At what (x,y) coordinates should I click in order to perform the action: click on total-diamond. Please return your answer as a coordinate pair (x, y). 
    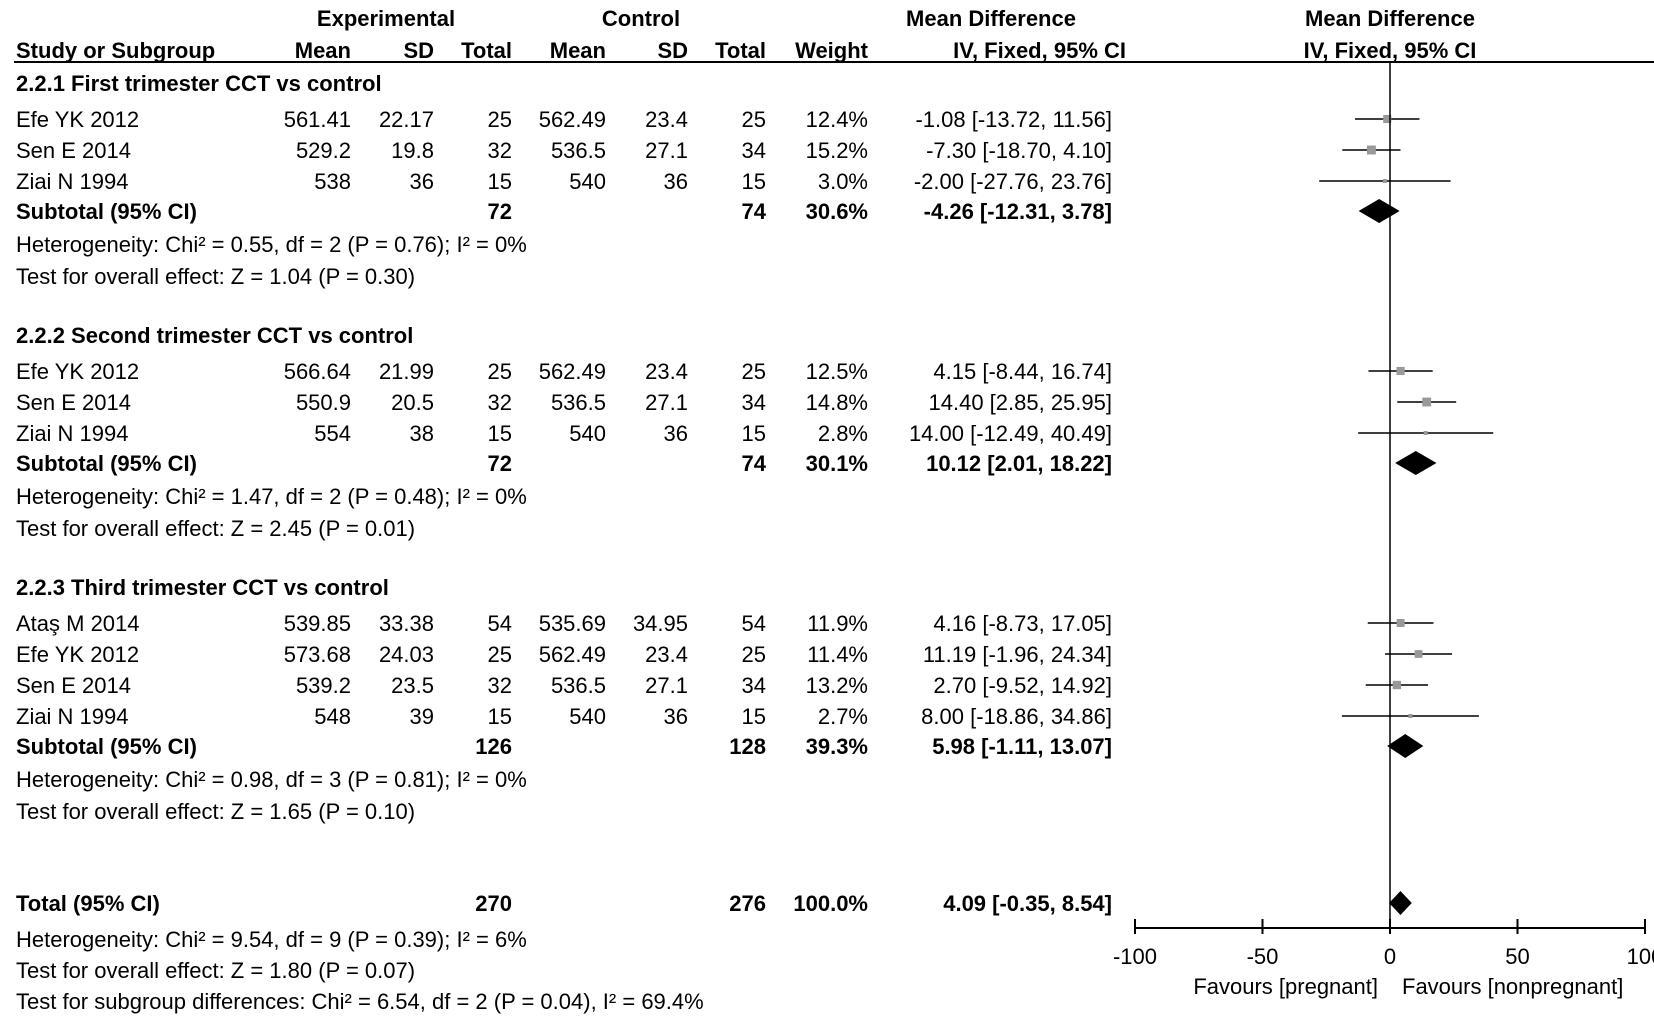
    Looking at the image, I should click on (1400, 903).